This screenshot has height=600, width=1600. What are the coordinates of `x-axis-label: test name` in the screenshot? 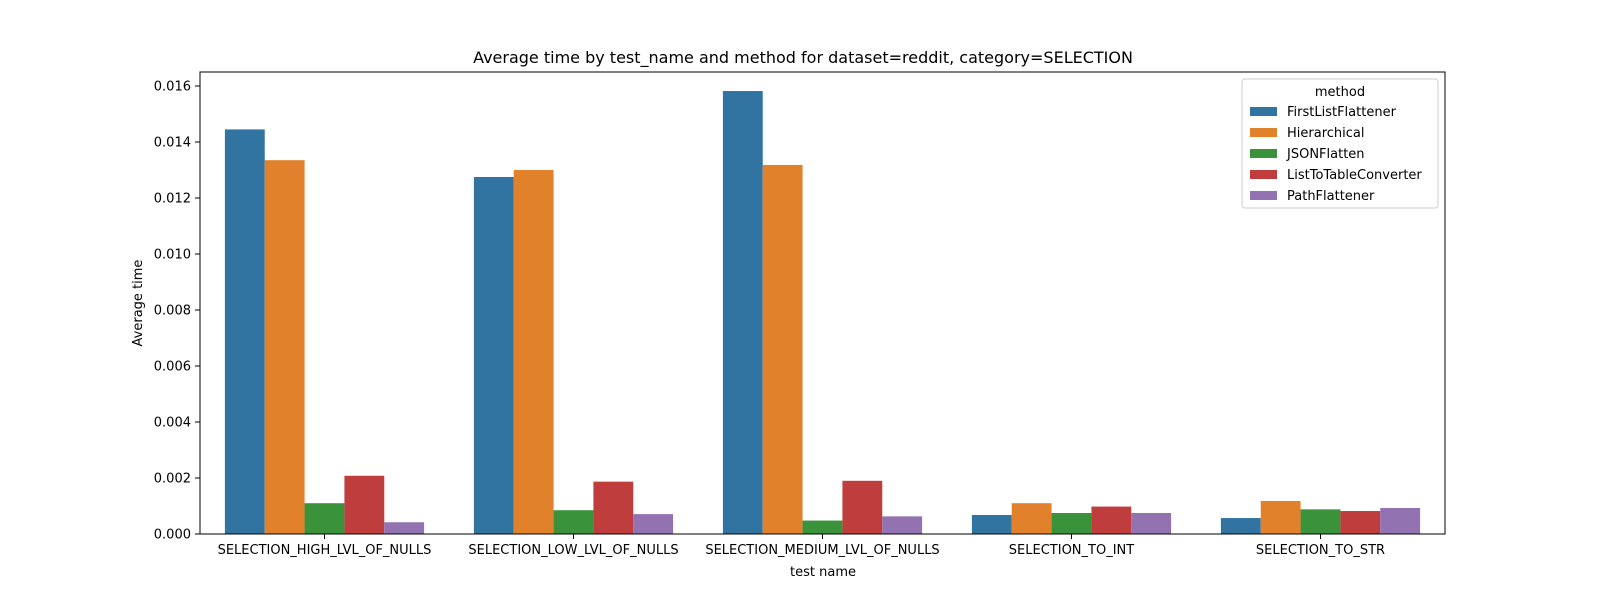 It's located at (823, 572).